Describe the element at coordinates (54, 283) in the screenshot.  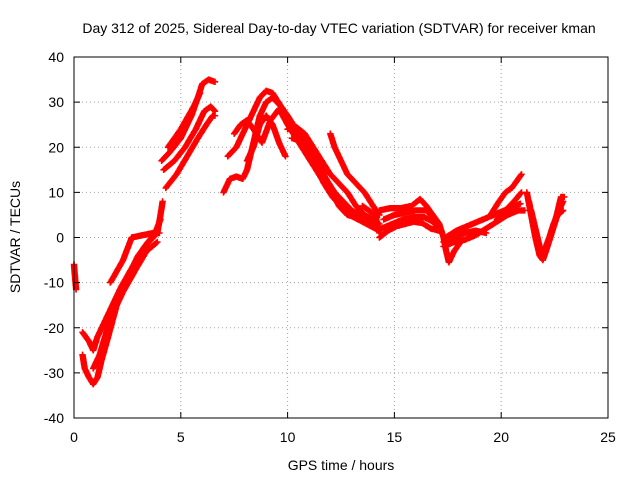
I see `y-tick-label: -10` at that location.